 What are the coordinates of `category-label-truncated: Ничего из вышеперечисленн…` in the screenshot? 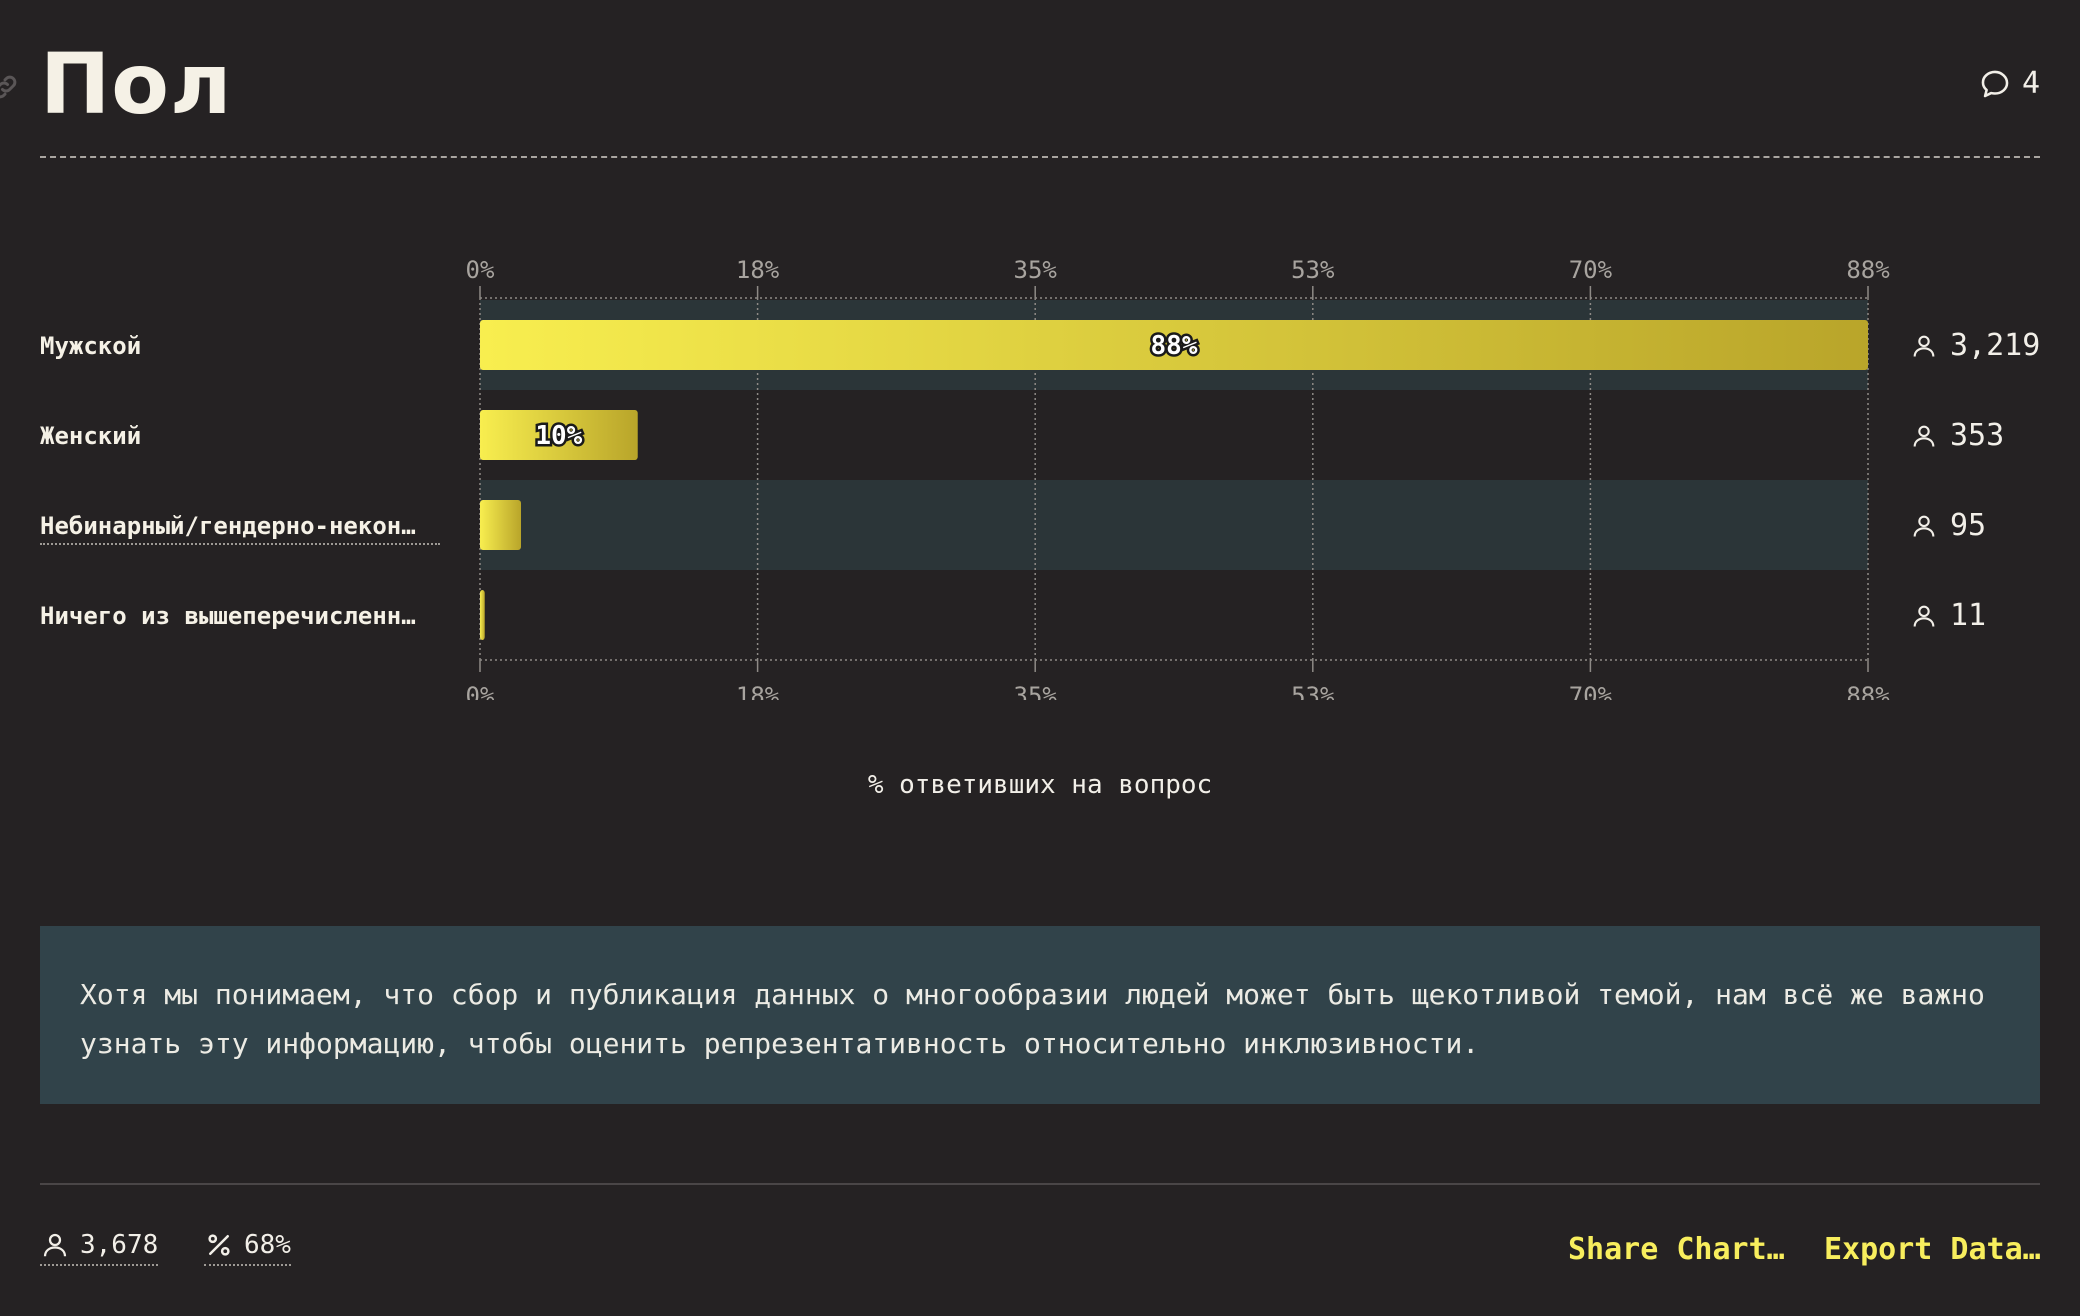 It's located at (228, 616).